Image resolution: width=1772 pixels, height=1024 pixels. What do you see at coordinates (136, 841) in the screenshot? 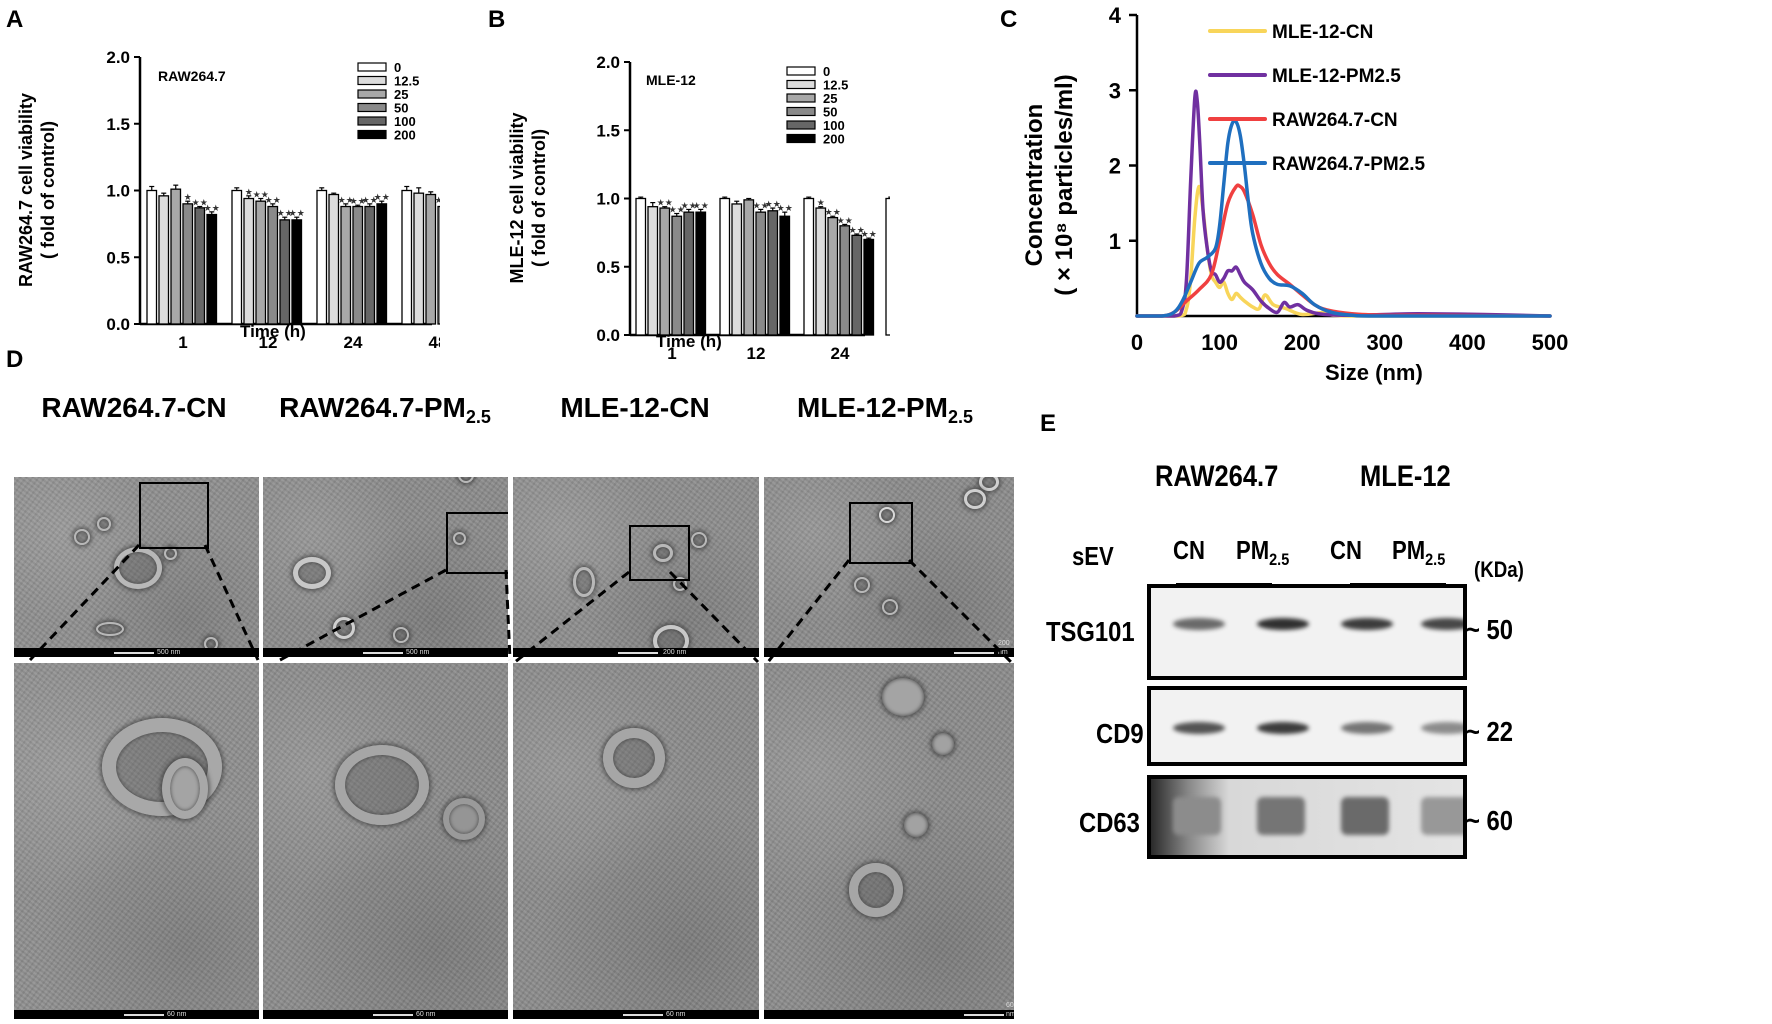
I see `tem-image-raw-cn-zoom: 60 nm` at bounding box center [136, 841].